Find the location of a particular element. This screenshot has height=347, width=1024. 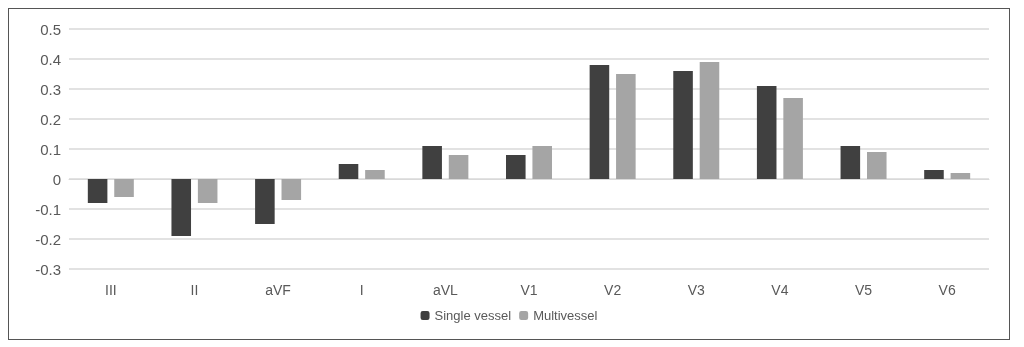

y-tick-label: -0.3 is located at coordinates (48, 269).